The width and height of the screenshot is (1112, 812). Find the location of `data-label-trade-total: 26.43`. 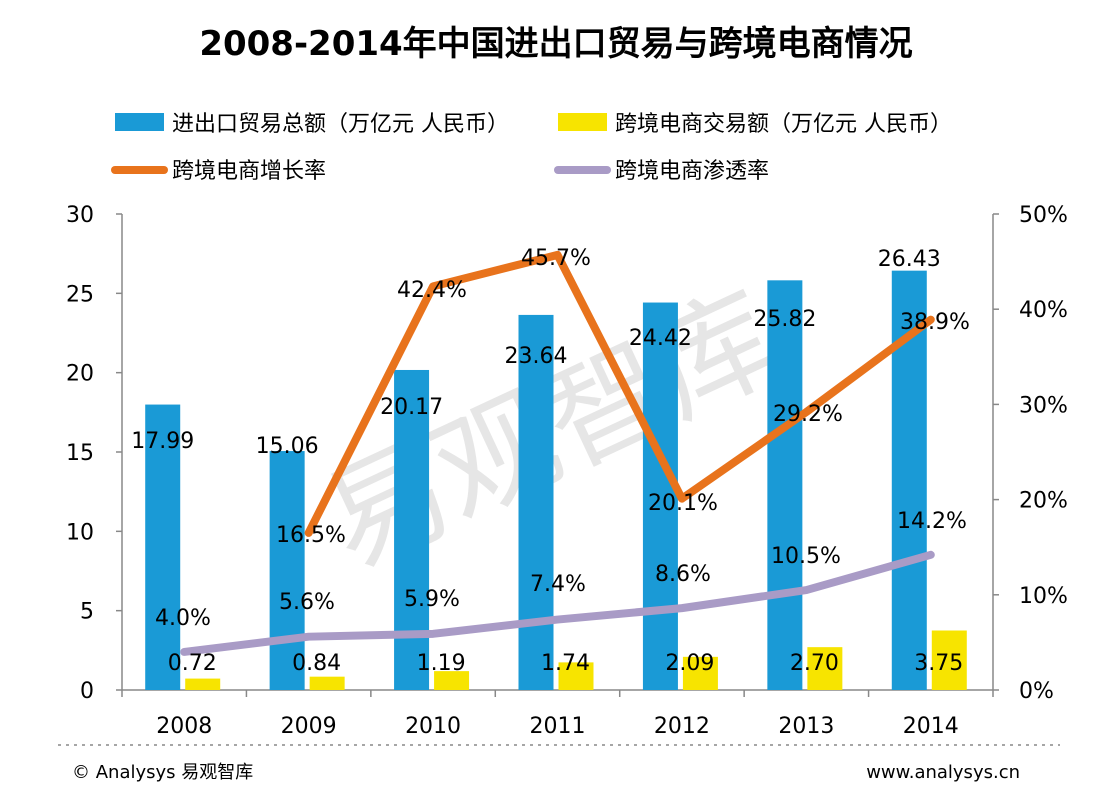

data-label-trade-total: 26.43 is located at coordinates (909, 259).